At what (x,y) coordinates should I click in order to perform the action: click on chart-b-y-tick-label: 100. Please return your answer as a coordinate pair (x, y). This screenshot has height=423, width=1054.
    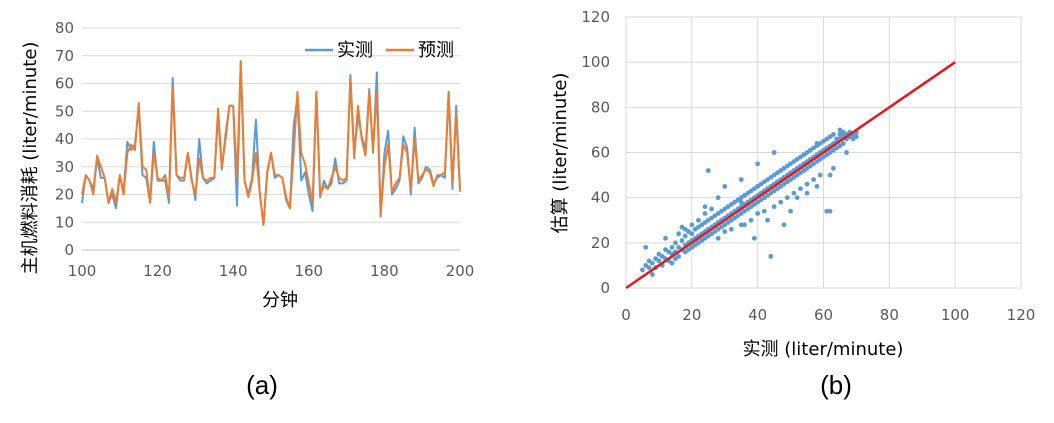
    Looking at the image, I should click on (595, 62).